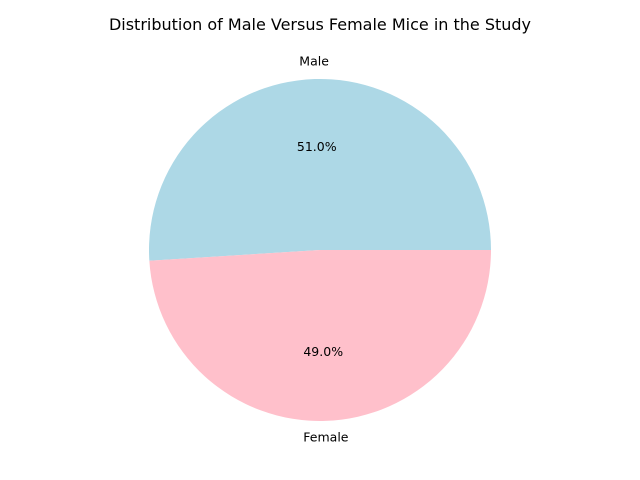 The image size is (640, 480). What do you see at coordinates (314, 60) in the screenshot?
I see `slice-label-male: Male` at bounding box center [314, 60].